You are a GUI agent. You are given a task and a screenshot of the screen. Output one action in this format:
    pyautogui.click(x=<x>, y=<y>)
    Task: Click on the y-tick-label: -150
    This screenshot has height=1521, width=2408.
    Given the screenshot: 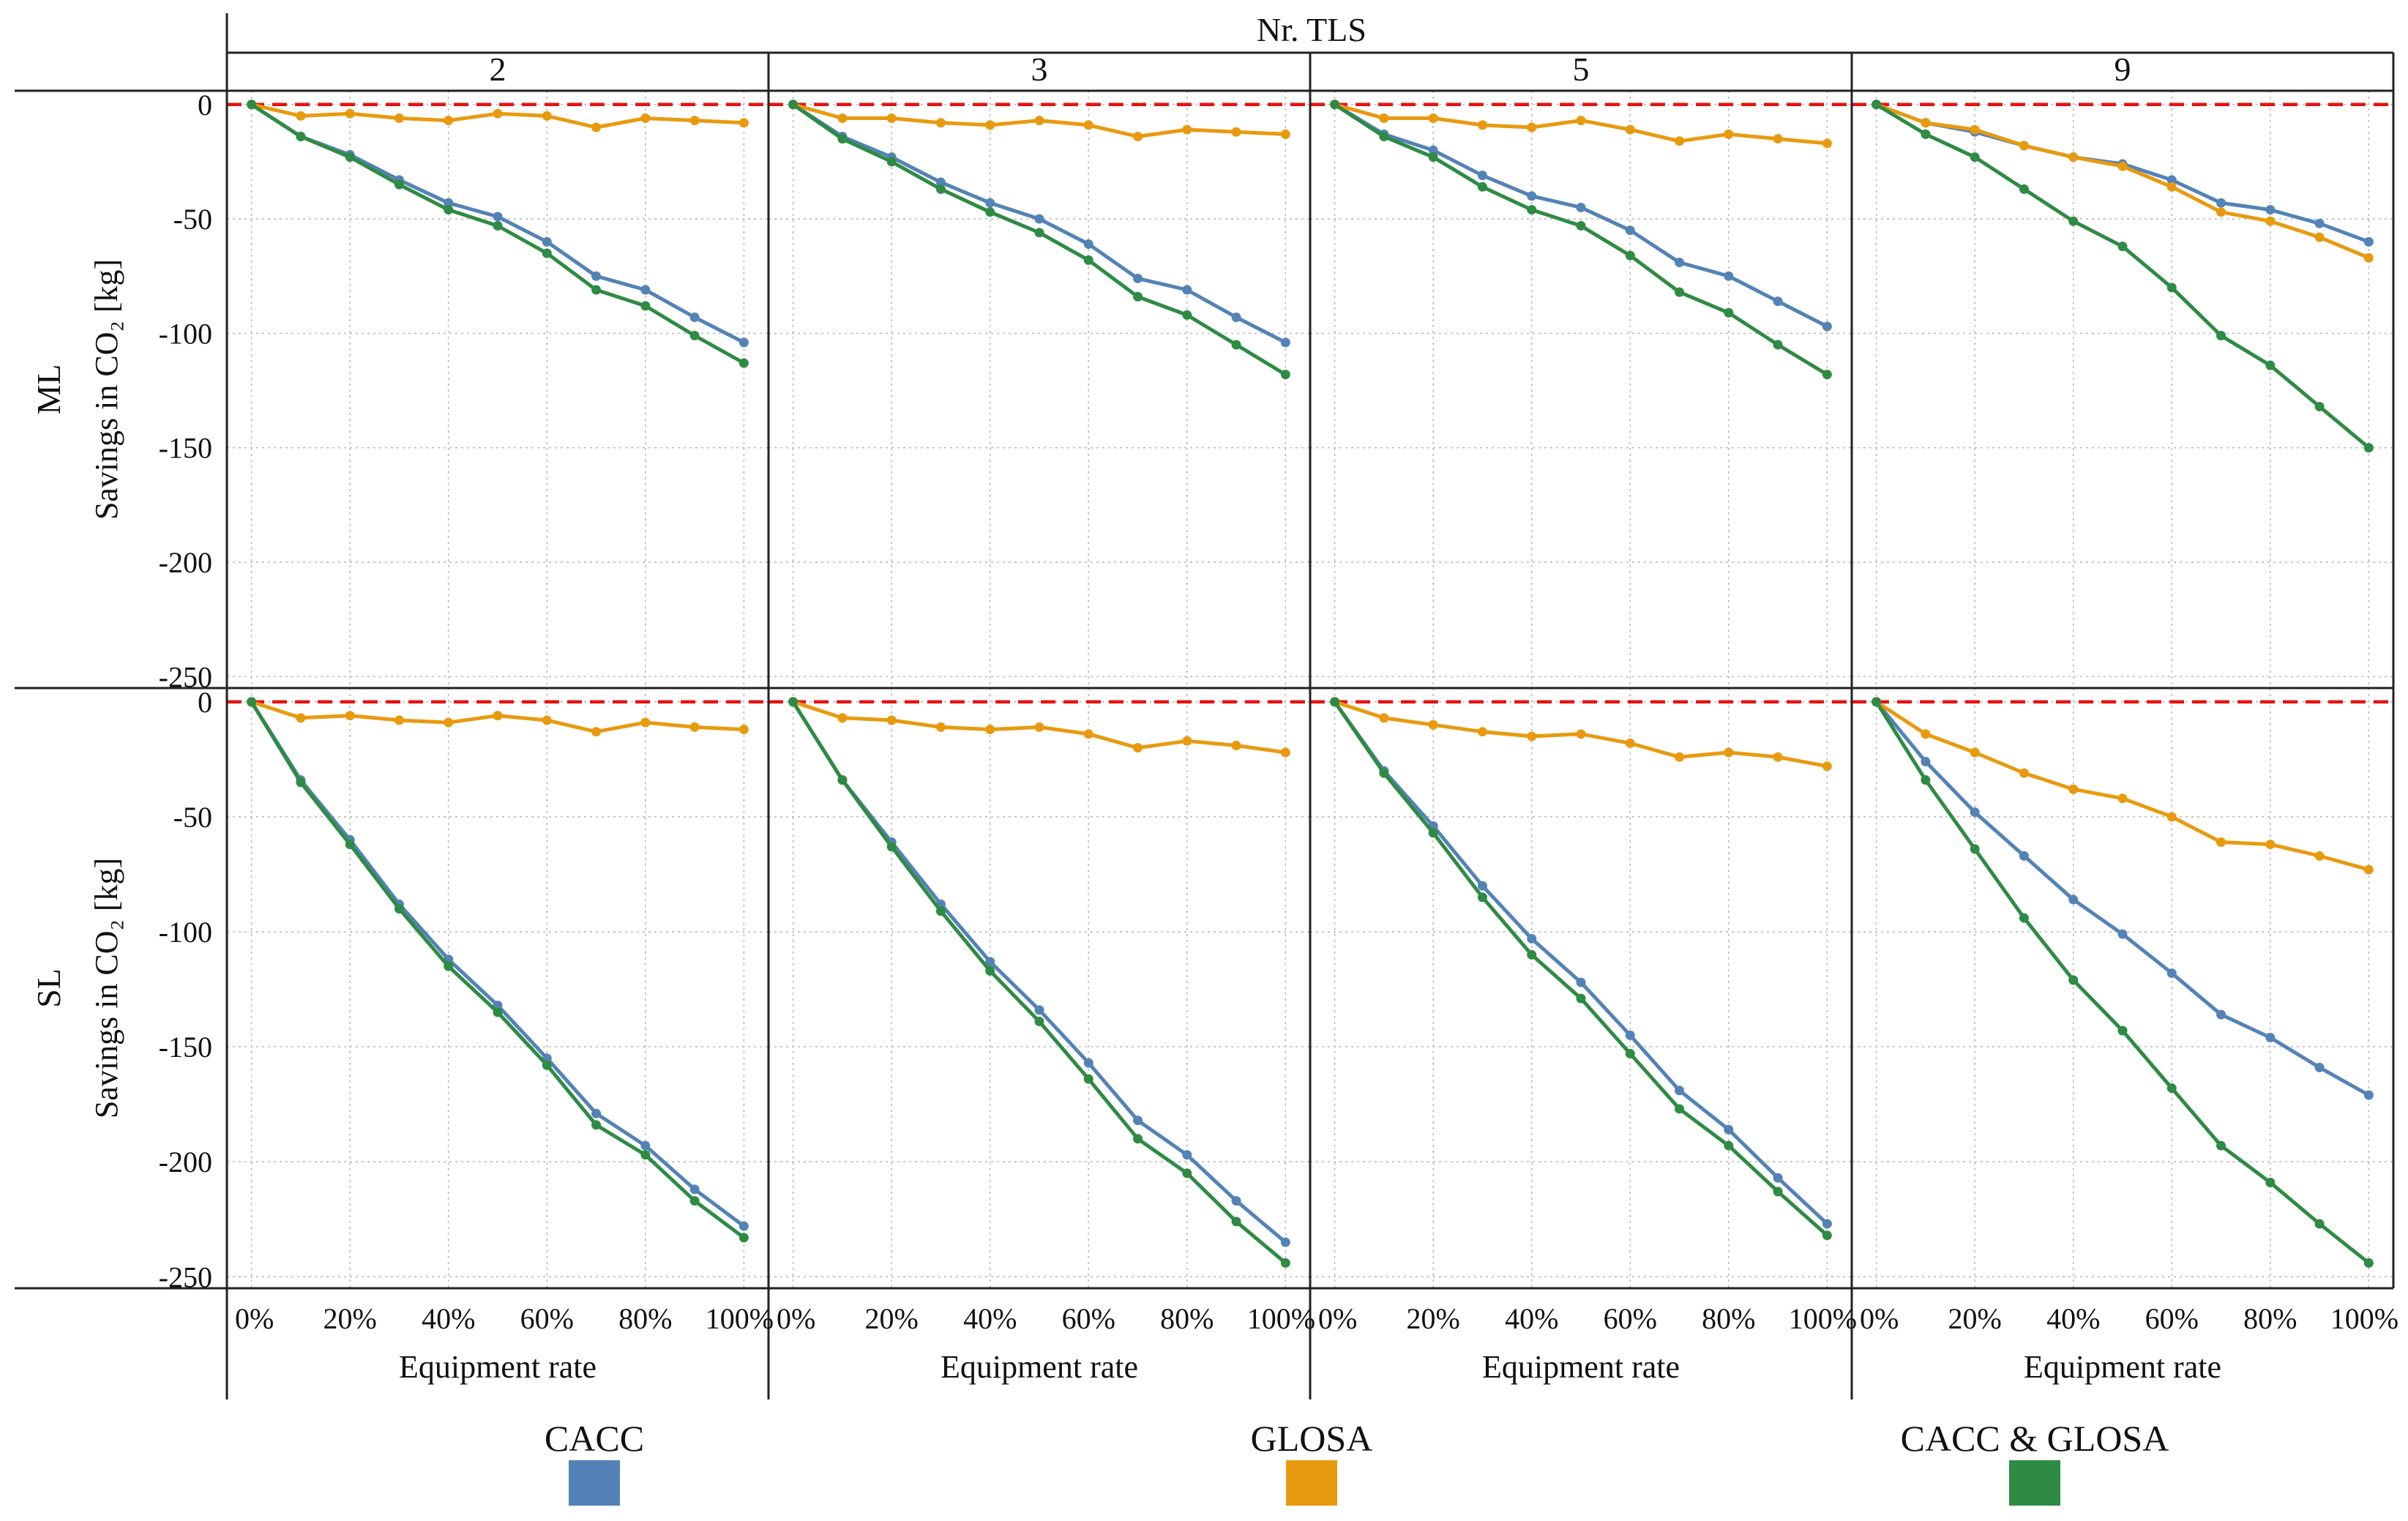 What is the action you would take?
    pyautogui.click(x=185, y=448)
    